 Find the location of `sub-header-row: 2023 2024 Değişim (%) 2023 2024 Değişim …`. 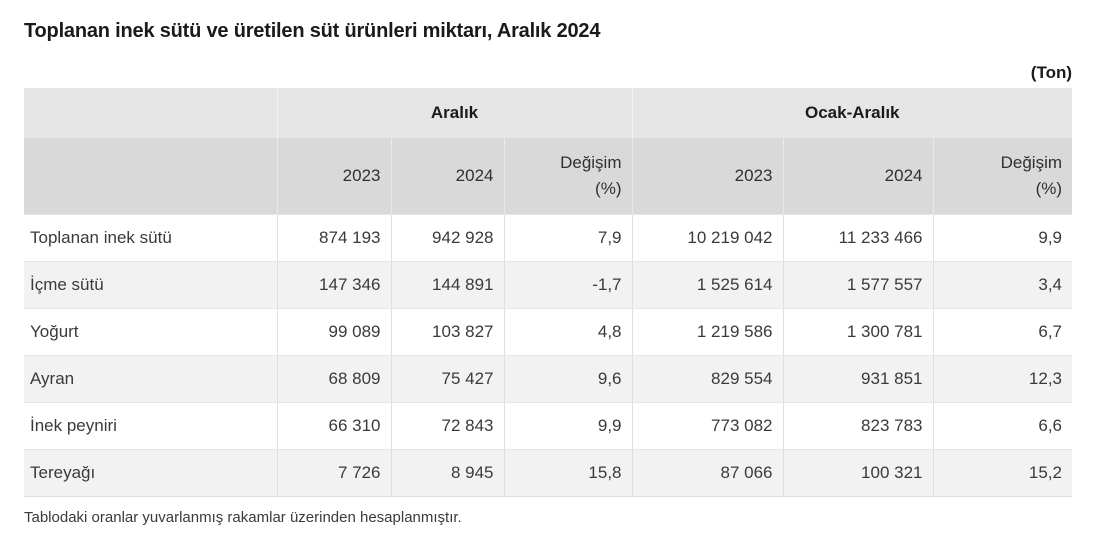

sub-header-row: 2023 2024 Değişim (%) 2023 2024 Değişim … is located at coordinates (548, 176).